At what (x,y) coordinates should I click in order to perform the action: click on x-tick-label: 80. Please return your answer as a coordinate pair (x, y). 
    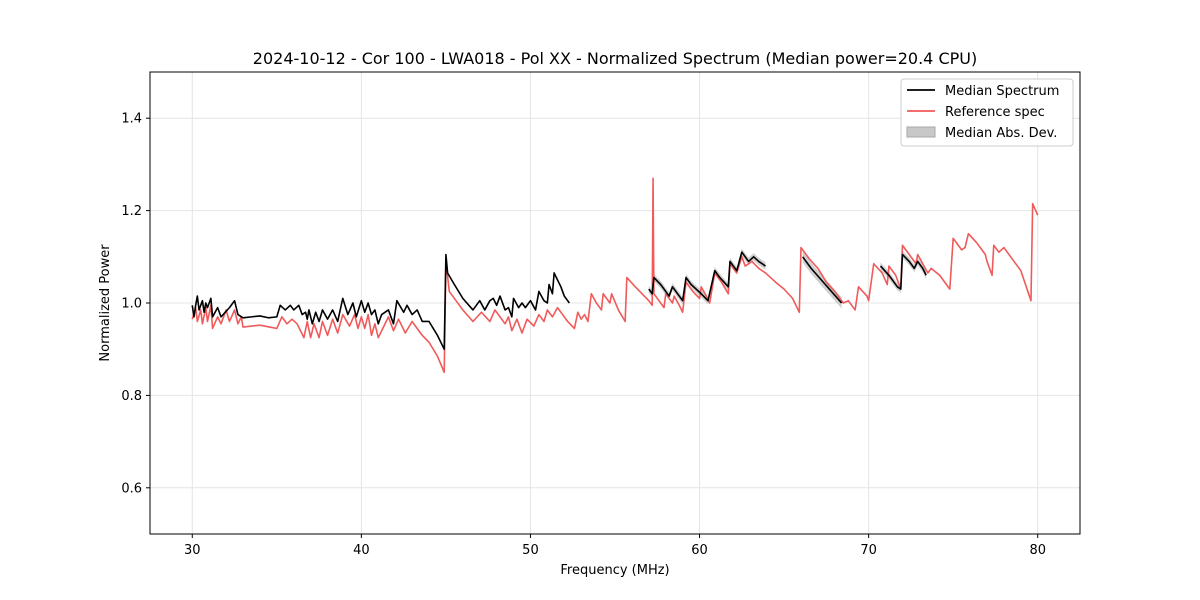
    Looking at the image, I should click on (1037, 550).